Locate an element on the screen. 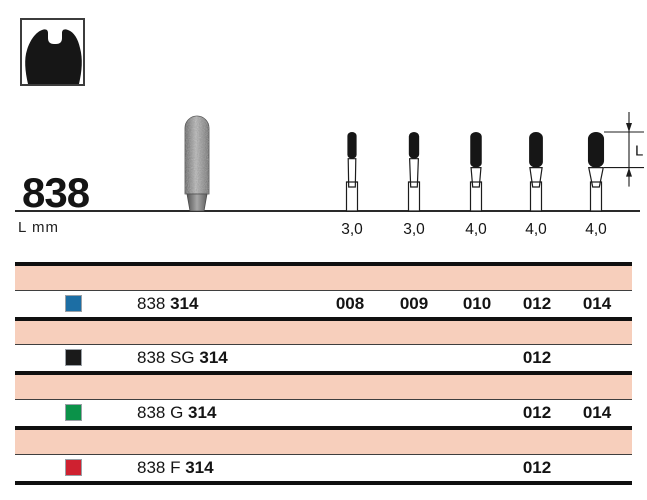  dimension-letter: L is located at coordinates (639, 150).